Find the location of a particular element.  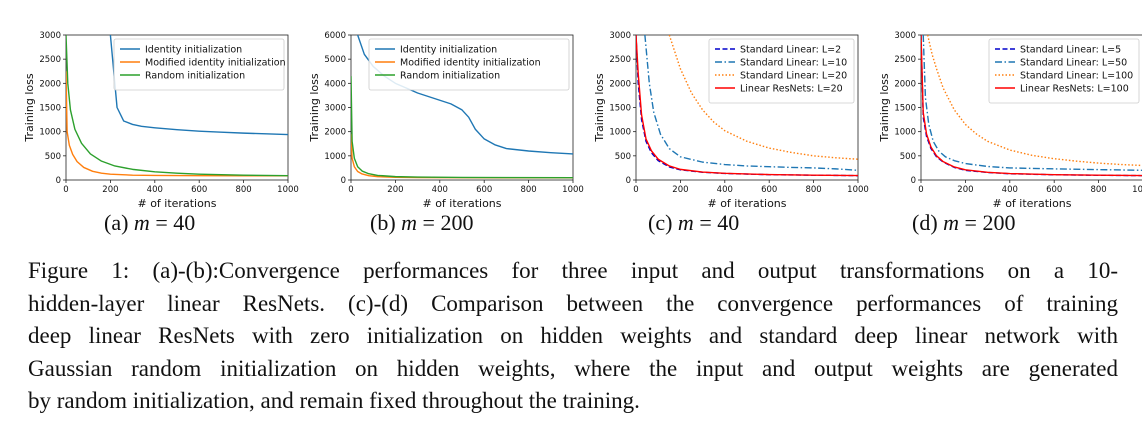

subcaption-b-prefix: (b) is located at coordinates (383, 222).